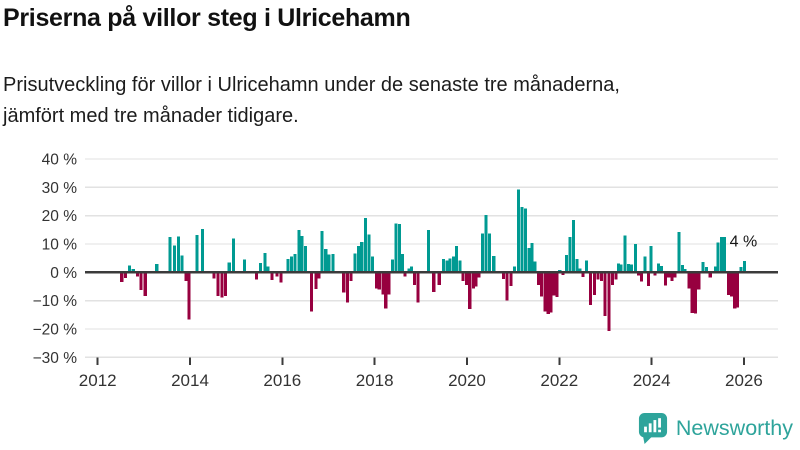 The width and height of the screenshot is (800, 450). Describe the element at coordinates (60, 216) in the screenshot. I see `y-axis-tick-label: 20 %` at that location.